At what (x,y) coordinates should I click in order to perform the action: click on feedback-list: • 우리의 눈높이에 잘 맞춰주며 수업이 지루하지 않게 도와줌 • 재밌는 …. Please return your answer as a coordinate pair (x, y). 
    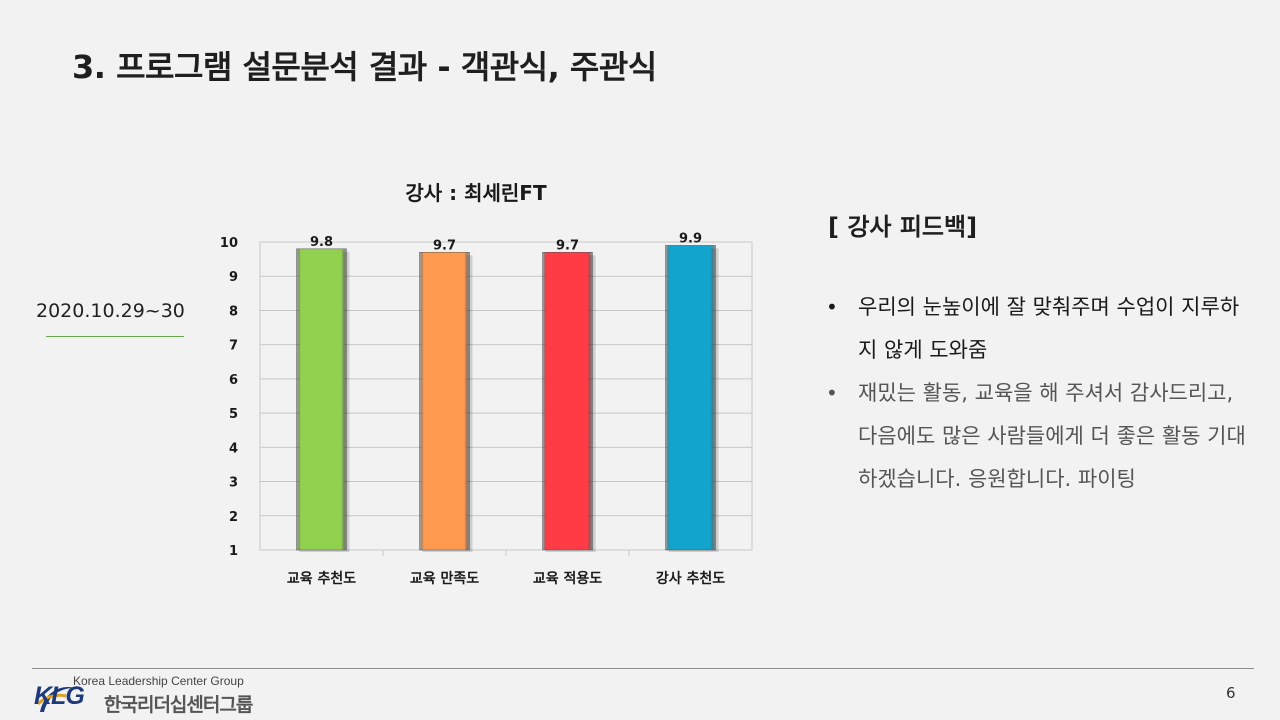
    Looking at the image, I should click on (1041, 393).